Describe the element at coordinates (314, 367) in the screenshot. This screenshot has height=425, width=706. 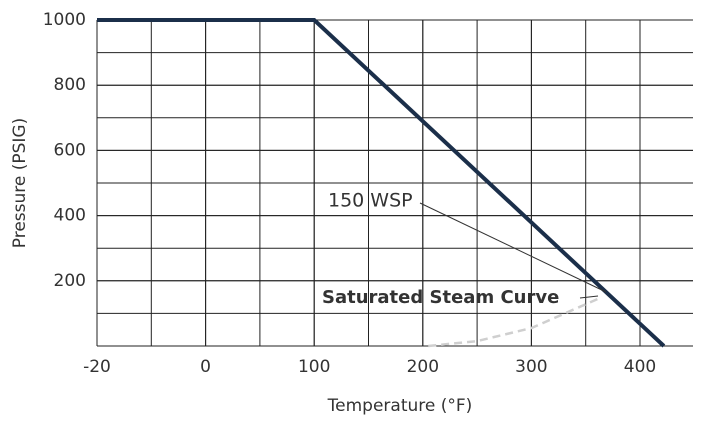
I see `x-tick-label: 100` at that location.